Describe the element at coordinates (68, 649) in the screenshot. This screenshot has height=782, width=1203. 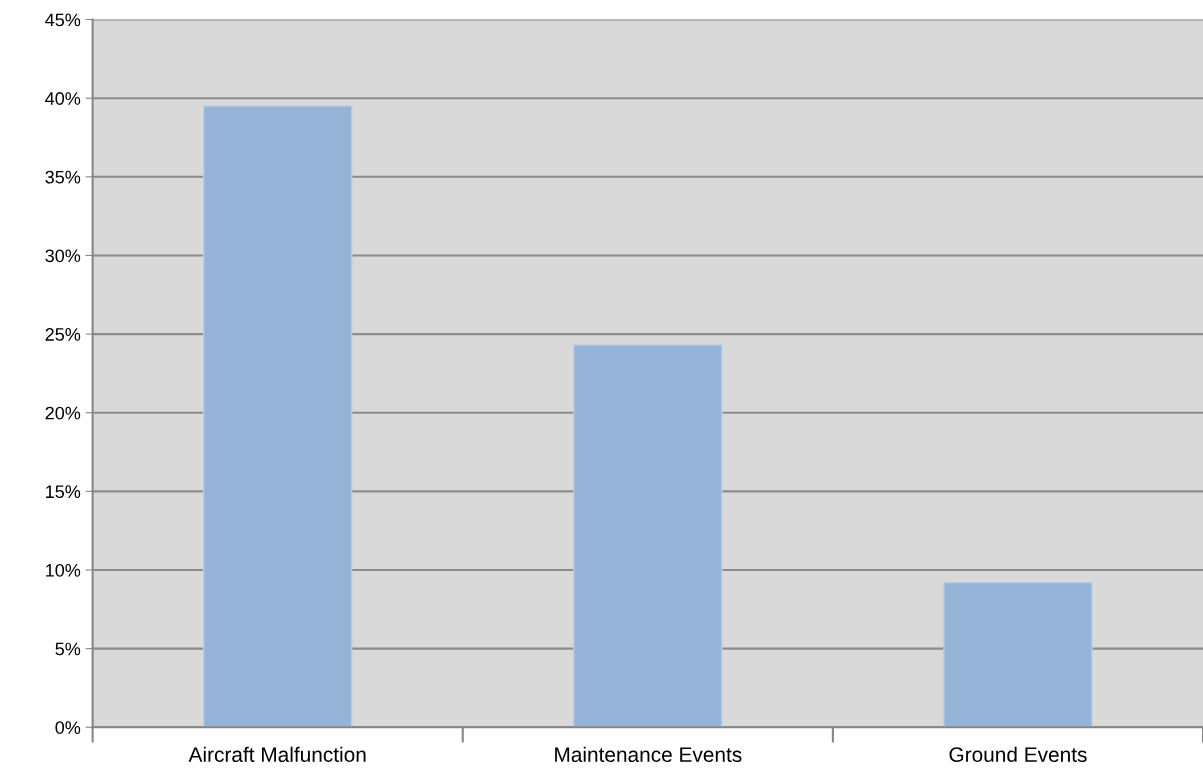
I see `y-tick-label: 5%` at that location.